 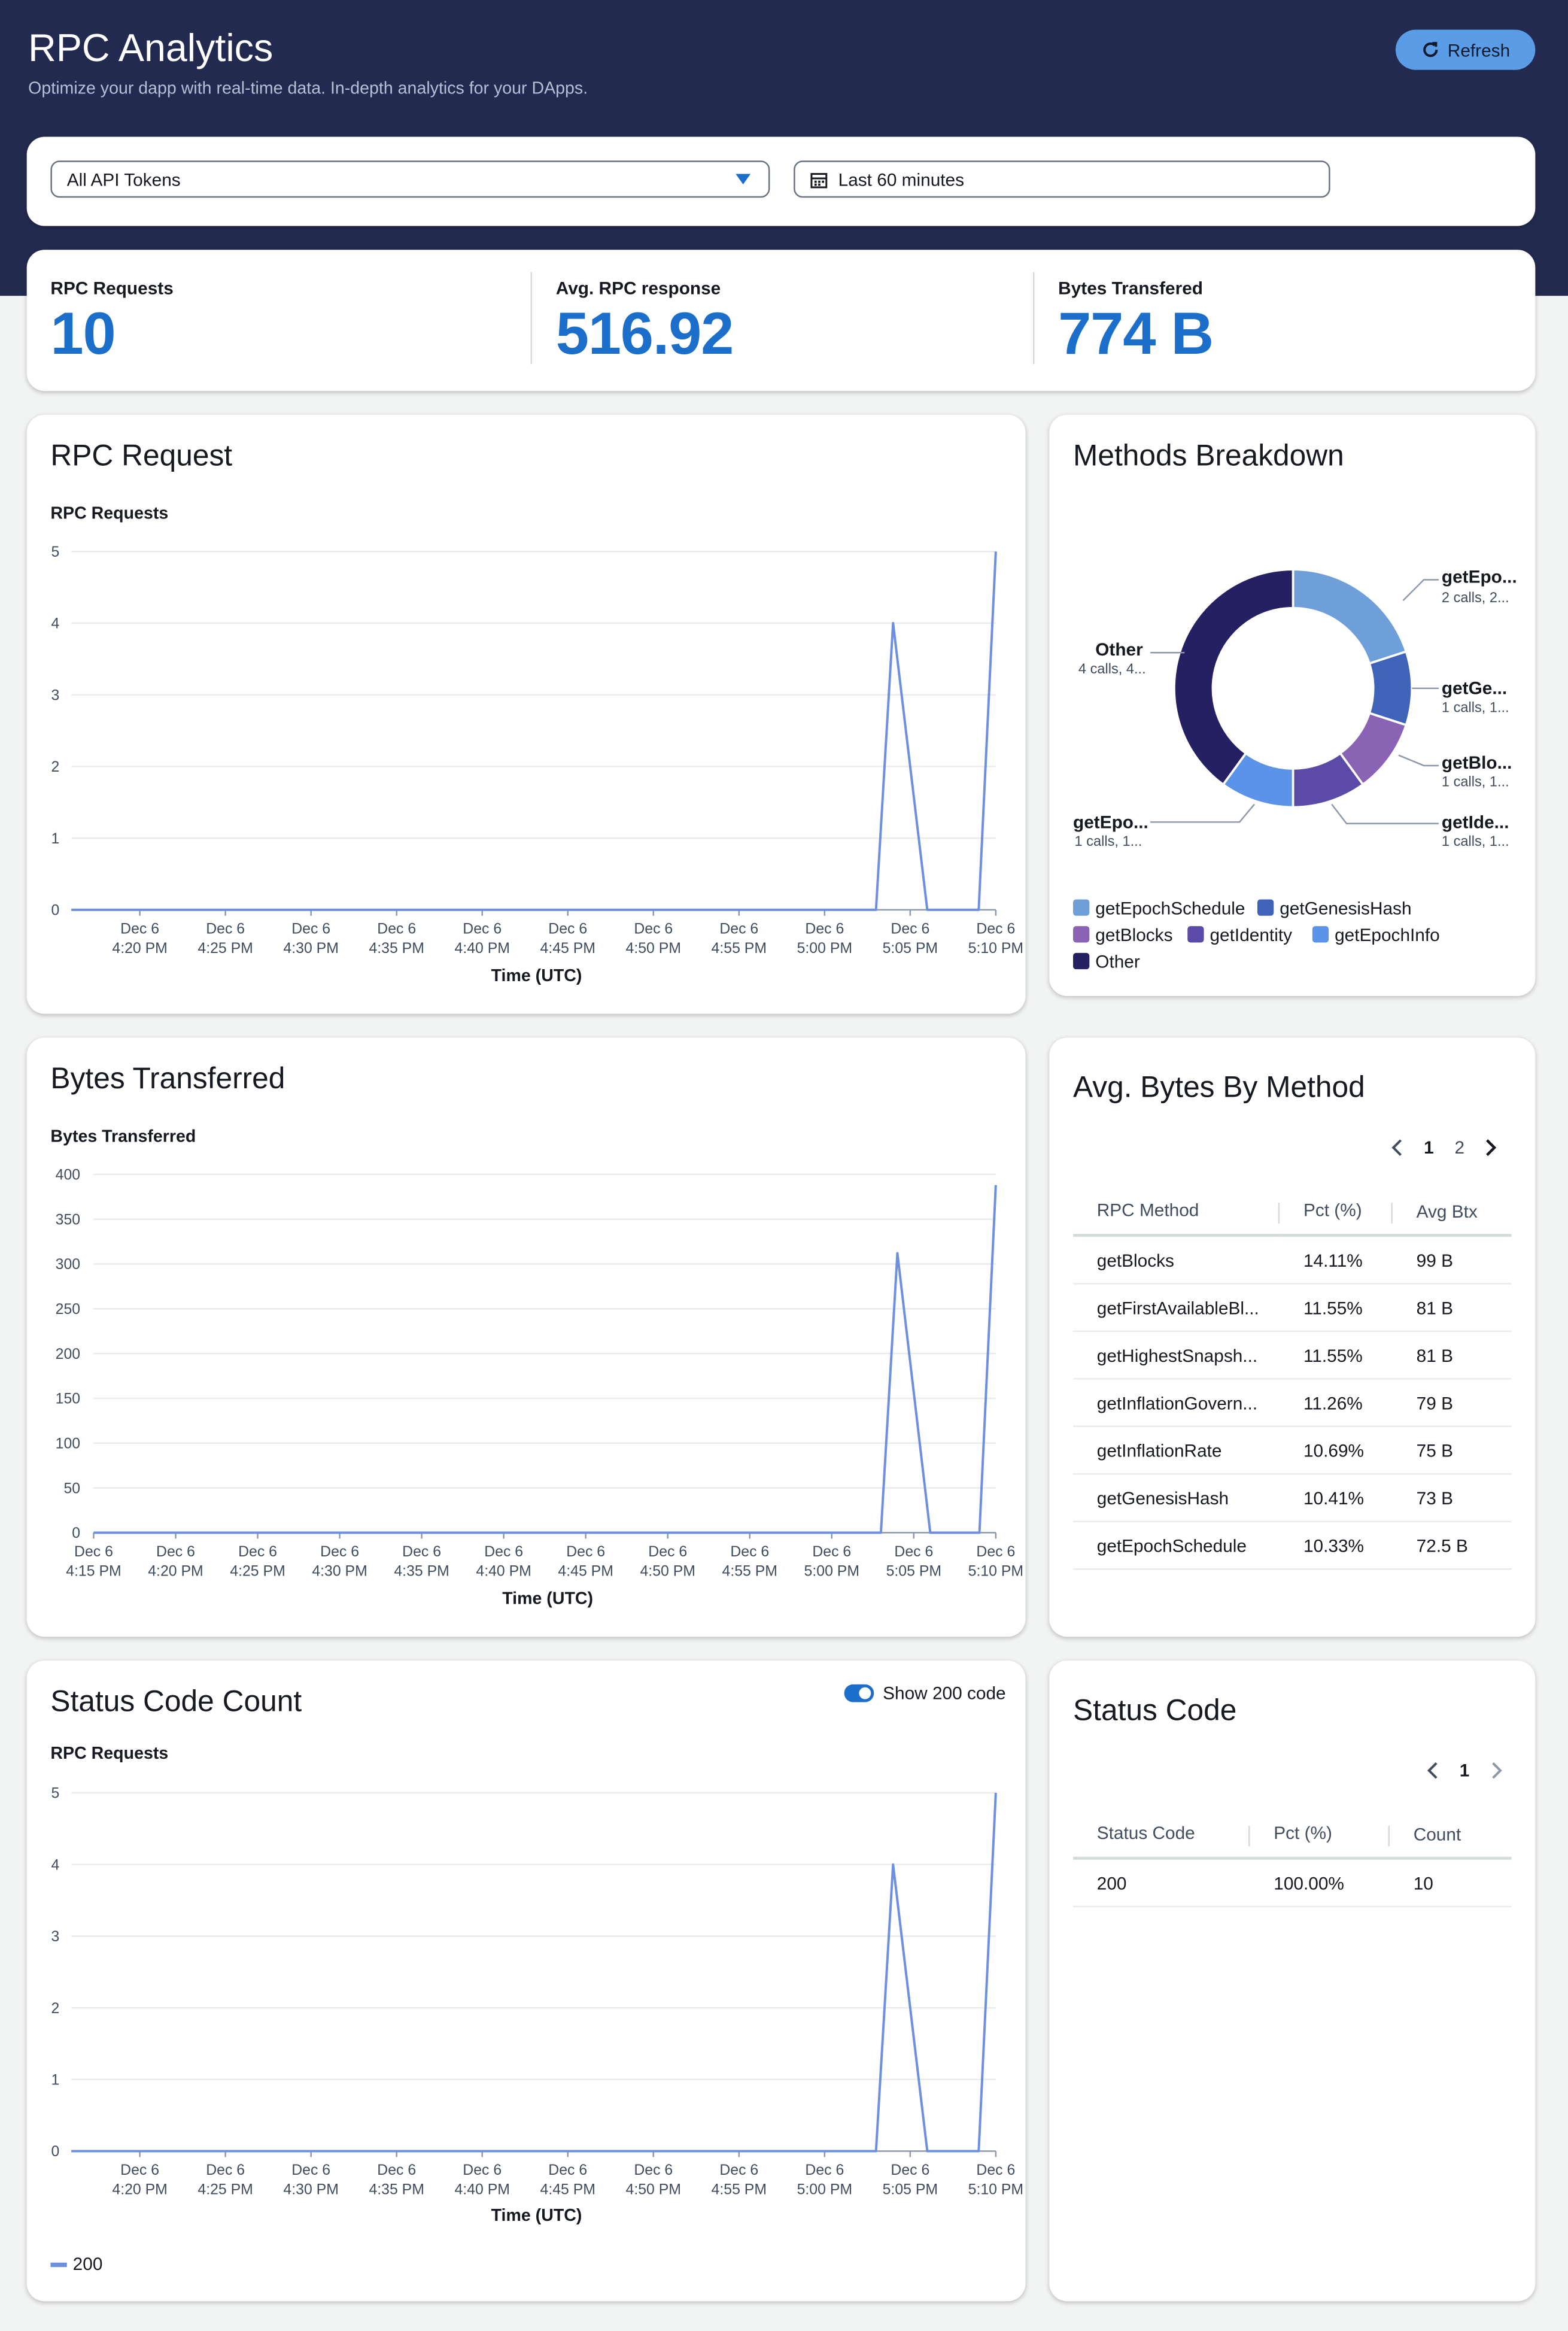 I want to click on column-header: RPC Method, so click(x=1176, y=1213).